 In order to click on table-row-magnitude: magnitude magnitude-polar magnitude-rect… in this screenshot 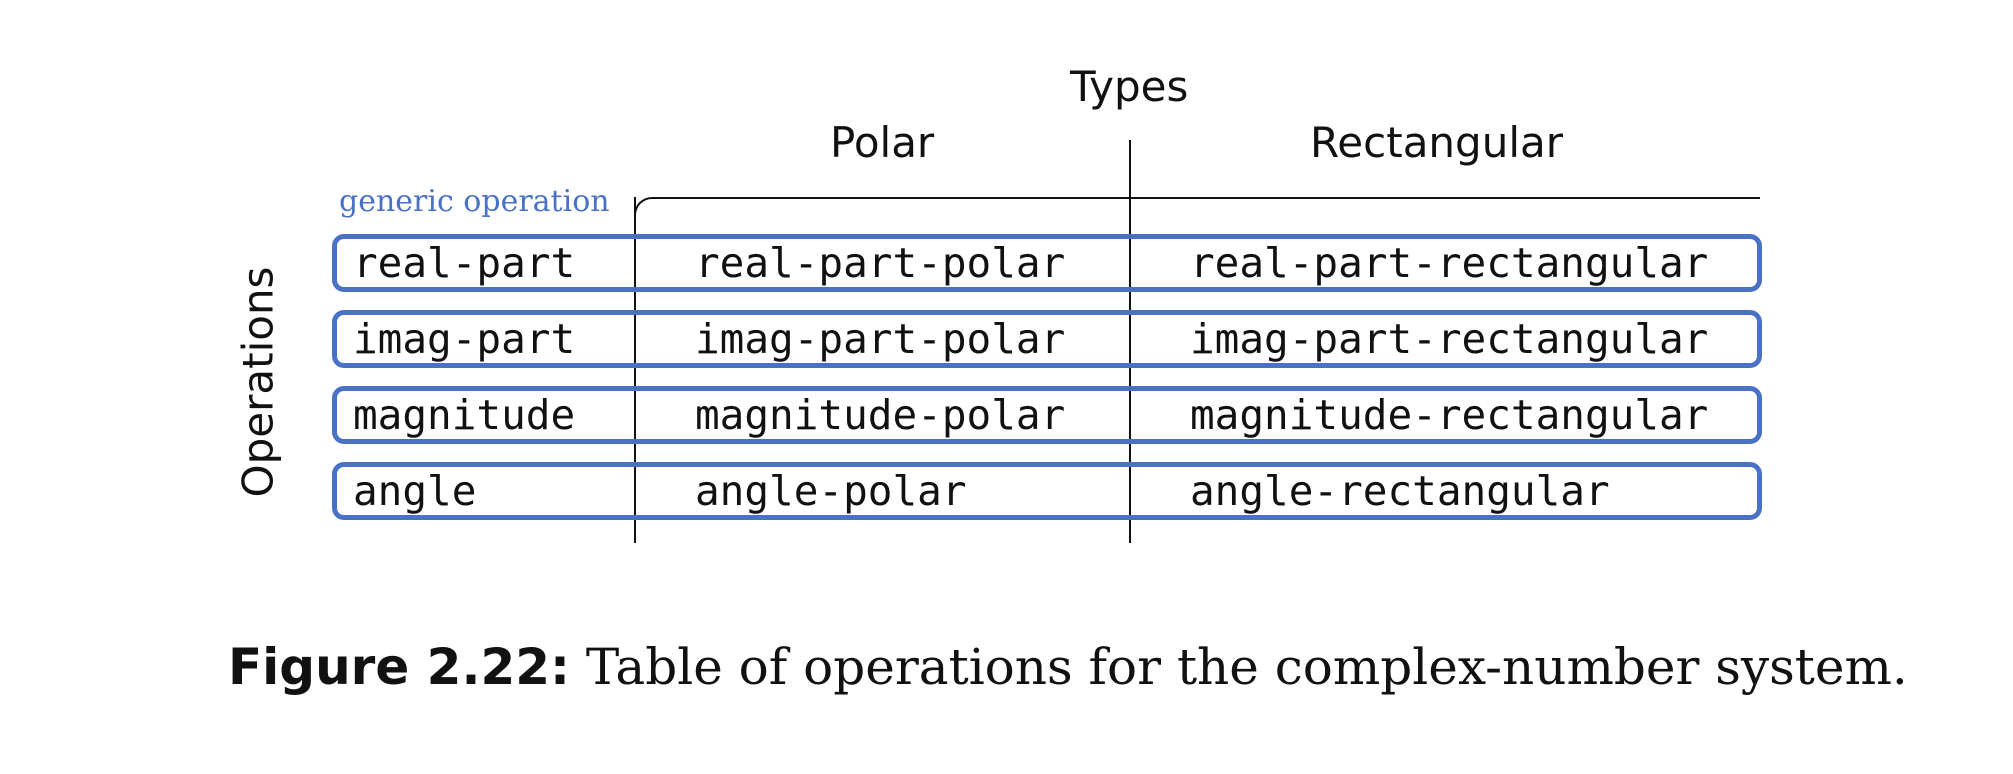, I will do `click(1047, 415)`.